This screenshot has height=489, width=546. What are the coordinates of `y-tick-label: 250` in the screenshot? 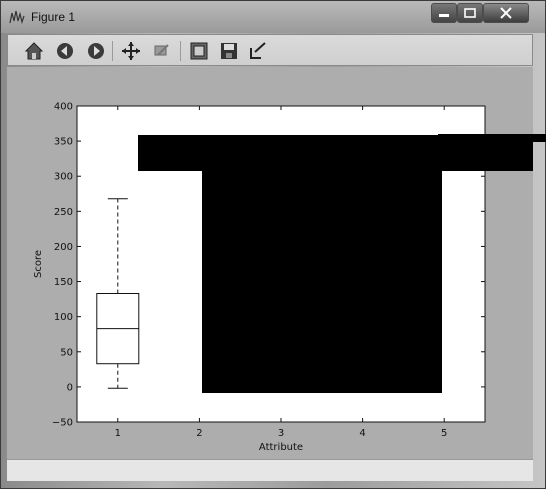 It's located at (63, 212).